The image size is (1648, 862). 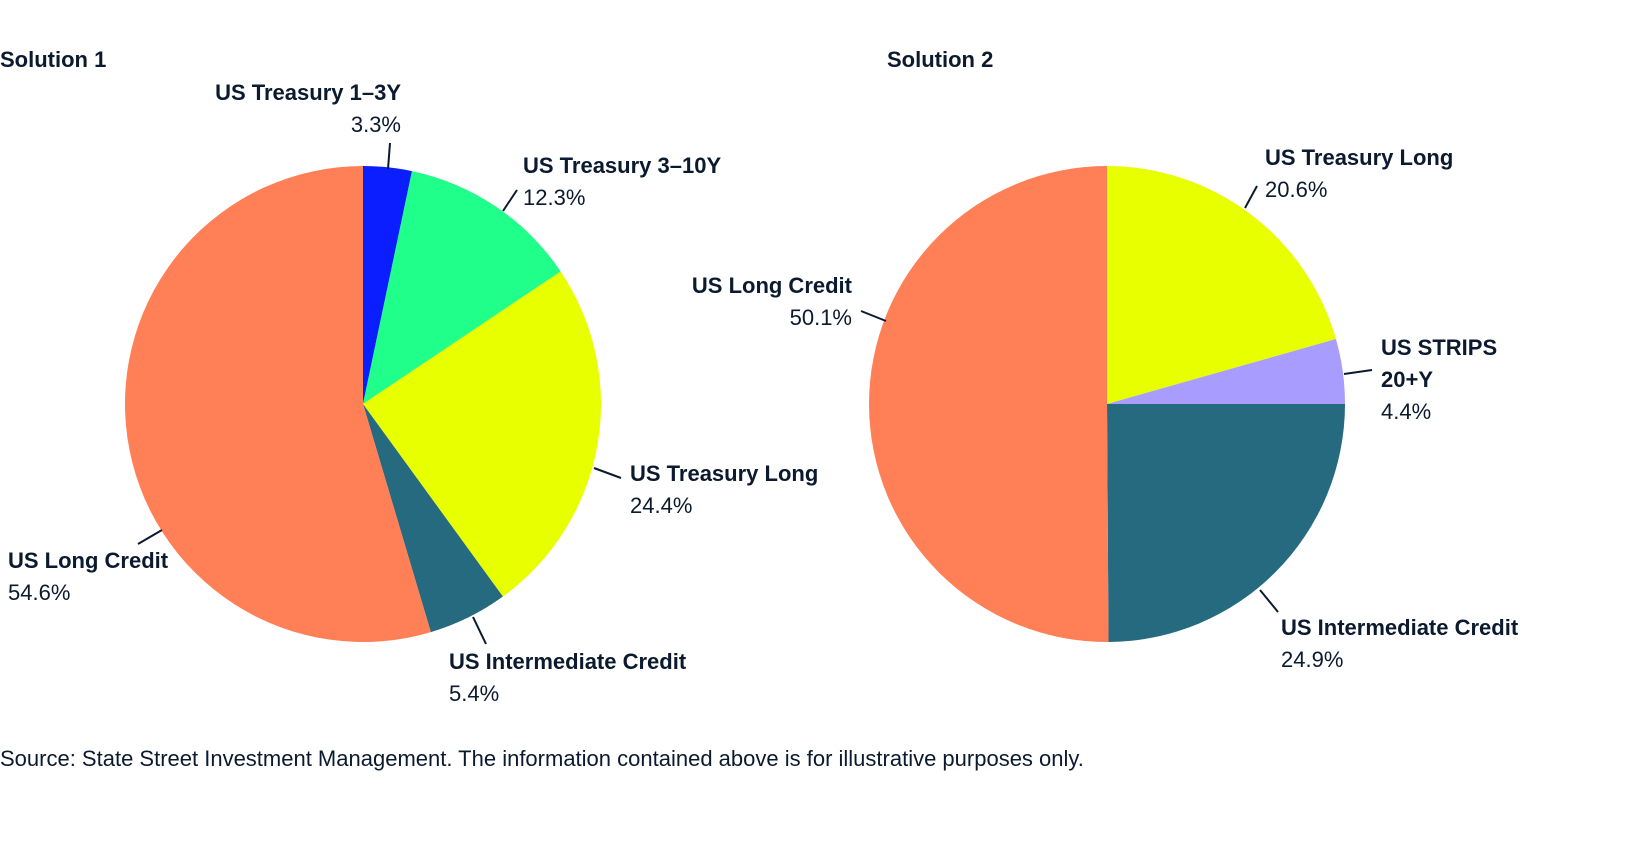 I want to click on slice-label: US Intermediate Credit 24.9%, so click(x=1400, y=643).